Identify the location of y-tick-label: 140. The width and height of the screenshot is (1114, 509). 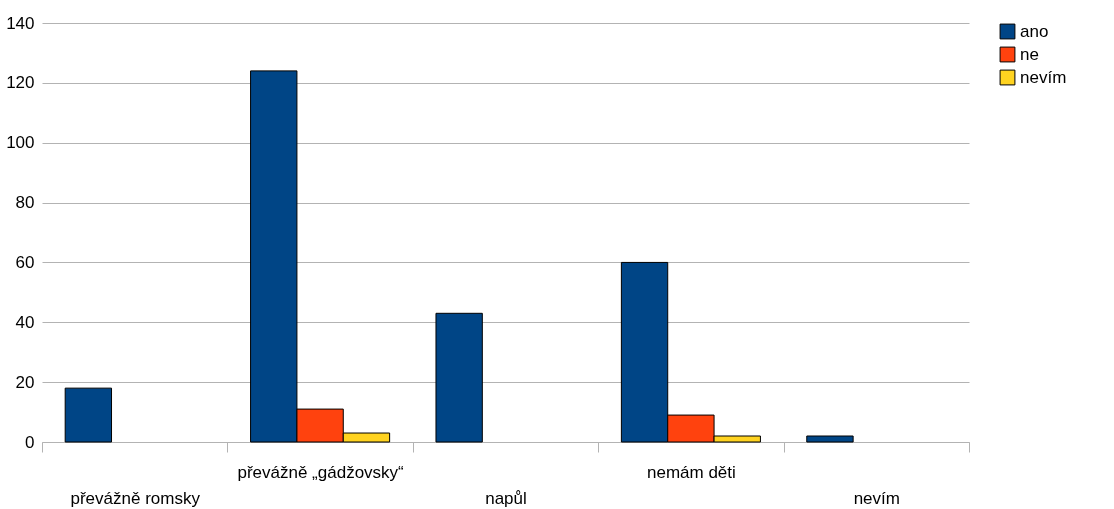
(20, 23).